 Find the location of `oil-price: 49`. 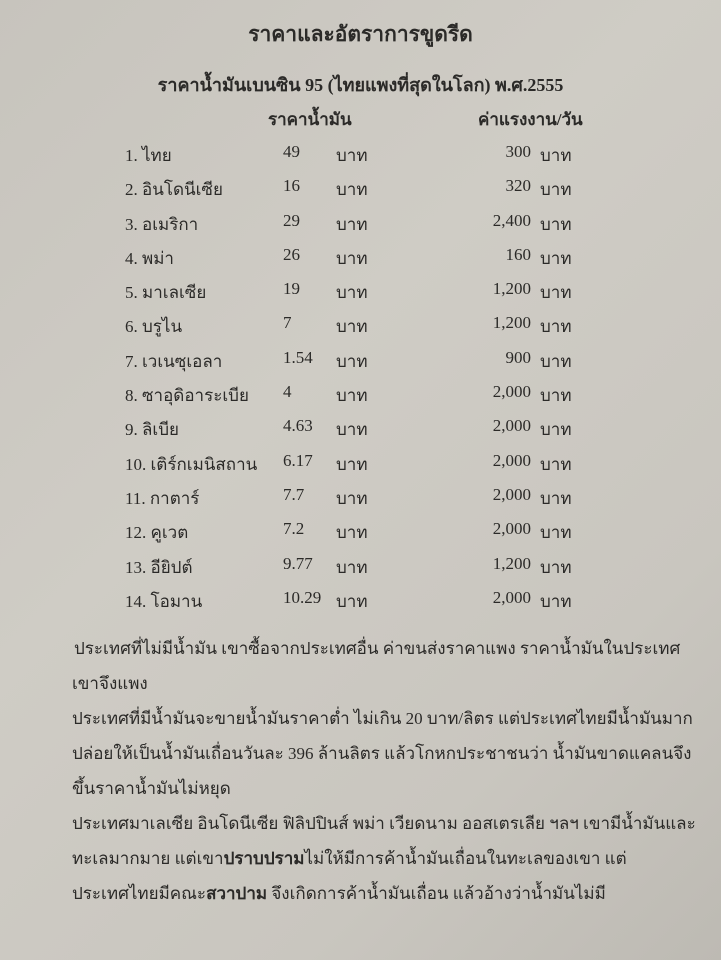

oil-price: 49 is located at coordinates (291, 151).